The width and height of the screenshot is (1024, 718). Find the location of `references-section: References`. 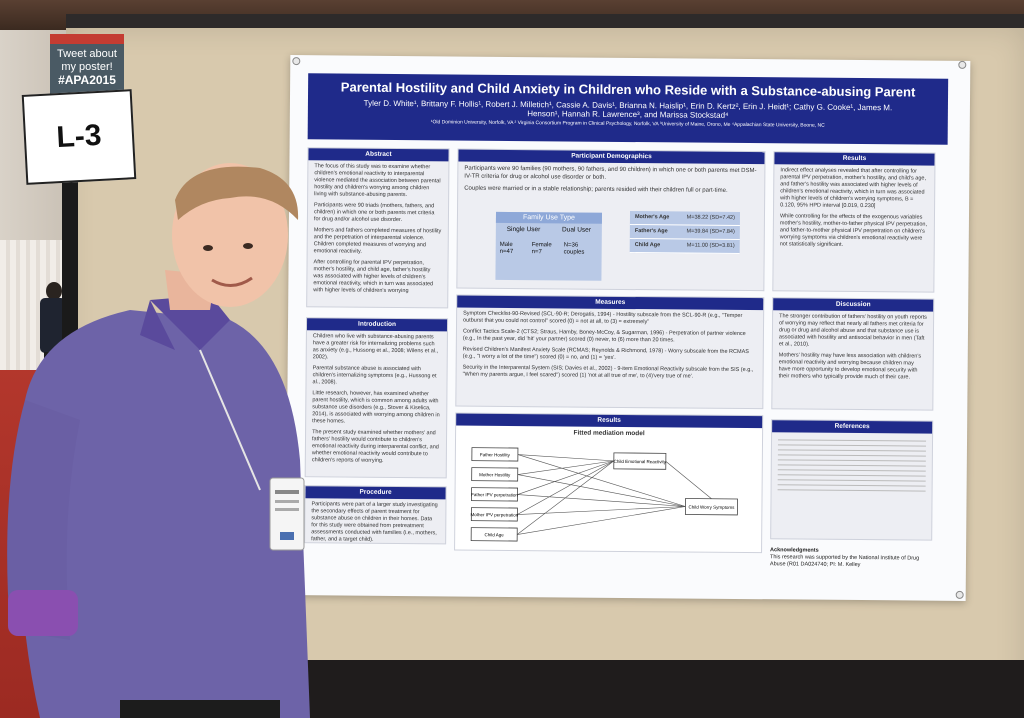

references-section: References is located at coordinates (852, 480).